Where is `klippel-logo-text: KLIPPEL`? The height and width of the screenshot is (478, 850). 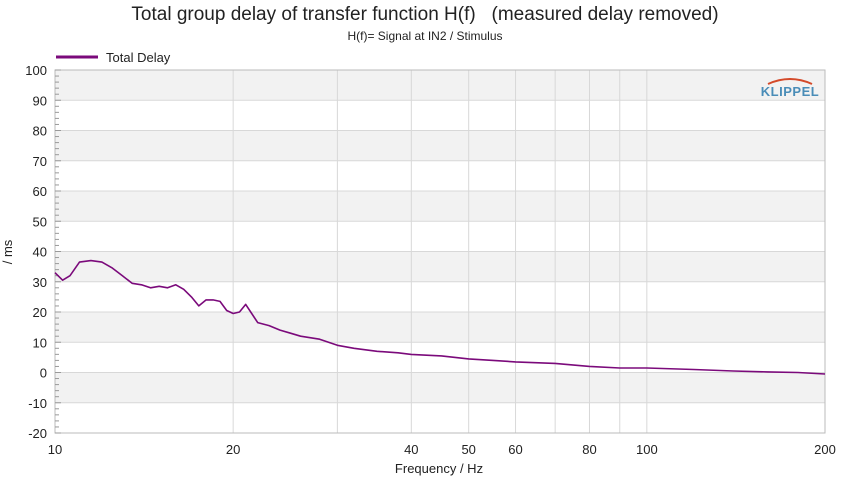
klippel-logo-text: KLIPPEL is located at coordinates (790, 91).